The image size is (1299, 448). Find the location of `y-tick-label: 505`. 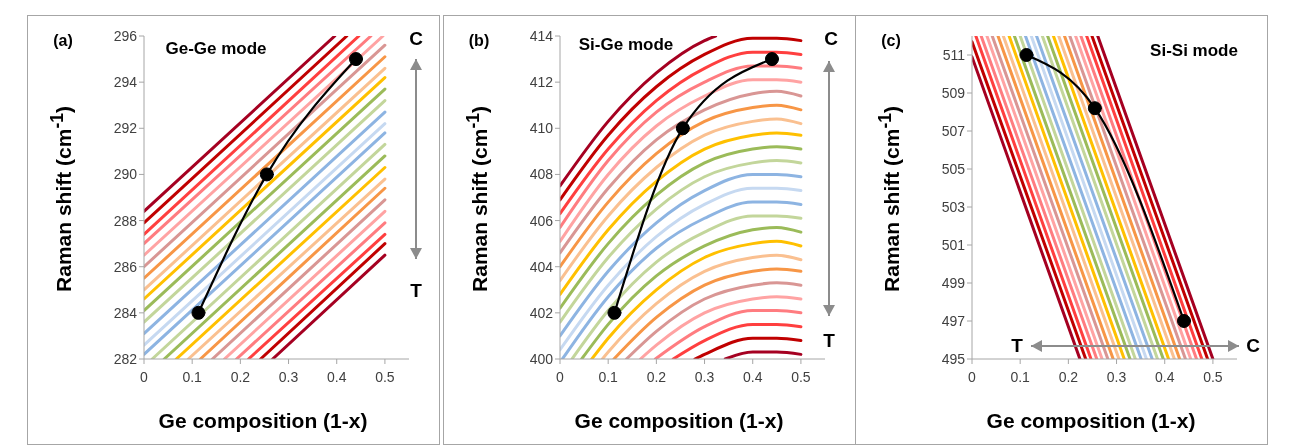

y-tick-label: 505 is located at coordinates (953, 168).